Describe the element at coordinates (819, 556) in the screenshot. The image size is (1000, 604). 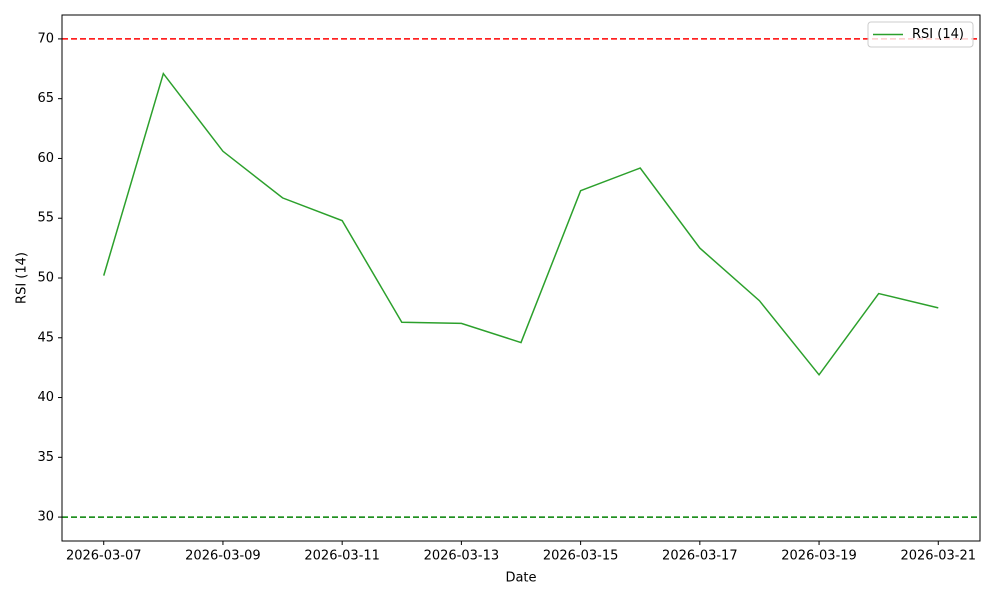
I see `x-tick-label: 2026-03-19` at that location.